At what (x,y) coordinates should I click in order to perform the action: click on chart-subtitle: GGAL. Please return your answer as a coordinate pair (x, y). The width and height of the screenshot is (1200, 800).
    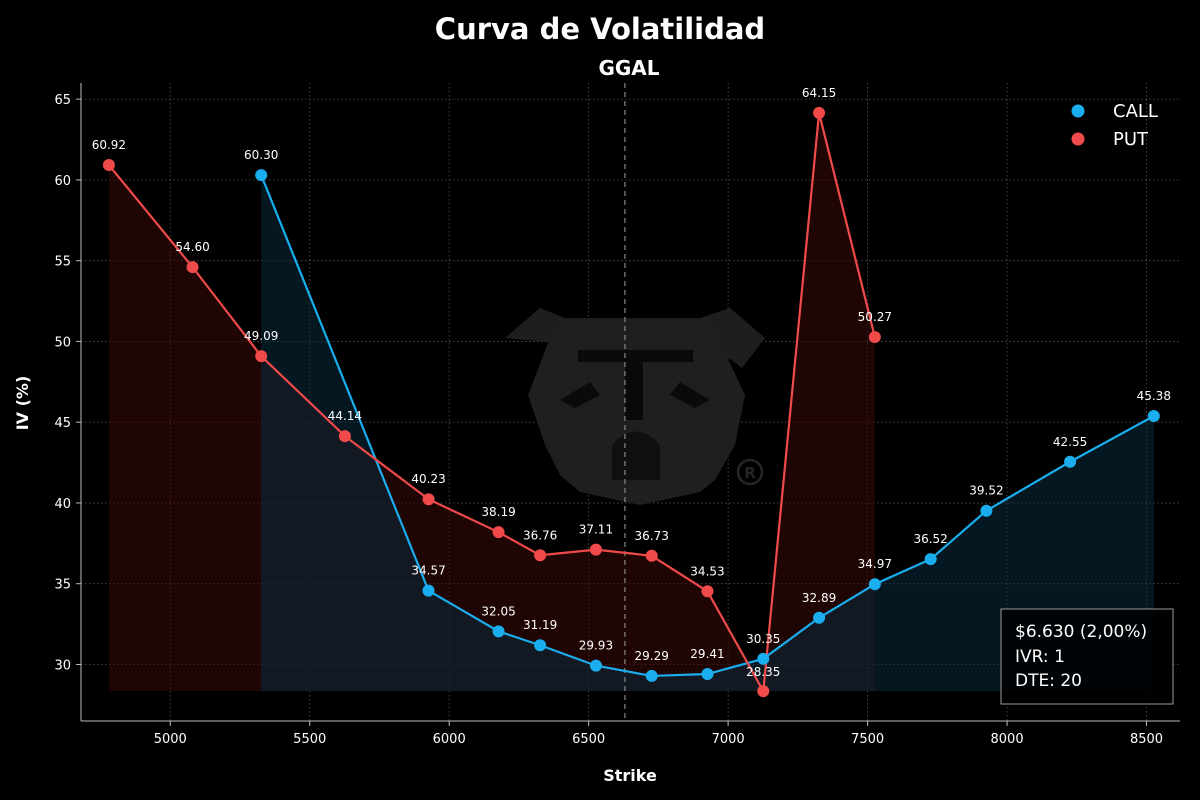
    Looking at the image, I should click on (628, 68).